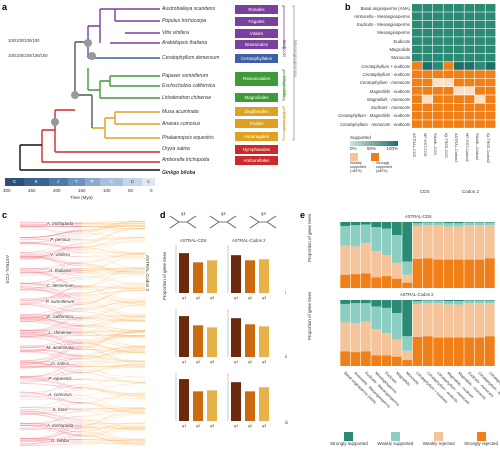 The height and width of the screenshot is (462, 500). Describe the element at coordinates (393, 33) in the screenshot. I see `heatmap-row-label: Mesangiosperms` at that location.